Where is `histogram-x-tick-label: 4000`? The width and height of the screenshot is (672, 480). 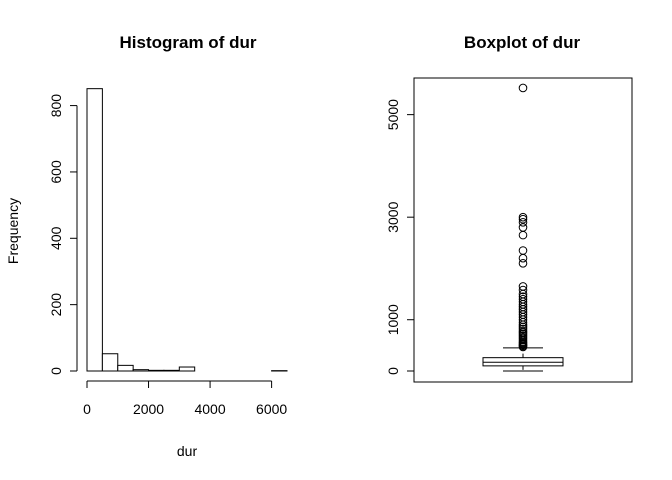
histogram-x-tick-label: 4000 is located at coordinates (209, 409).